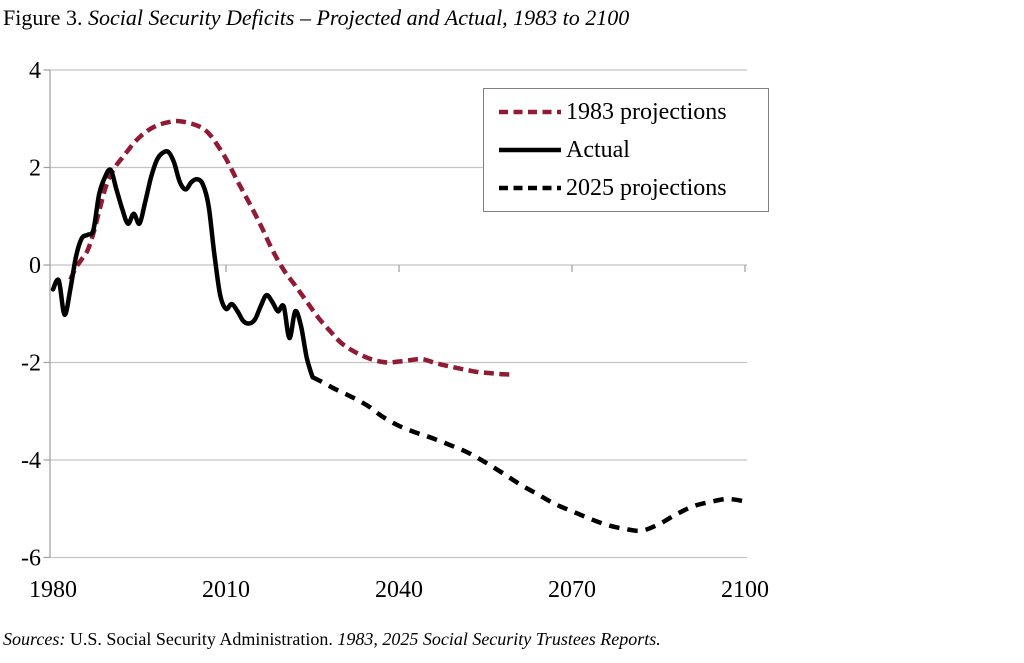  Describe the element at coordinates (31, 461) in the screenshot. I see `y-axis-label: -4` at that location.